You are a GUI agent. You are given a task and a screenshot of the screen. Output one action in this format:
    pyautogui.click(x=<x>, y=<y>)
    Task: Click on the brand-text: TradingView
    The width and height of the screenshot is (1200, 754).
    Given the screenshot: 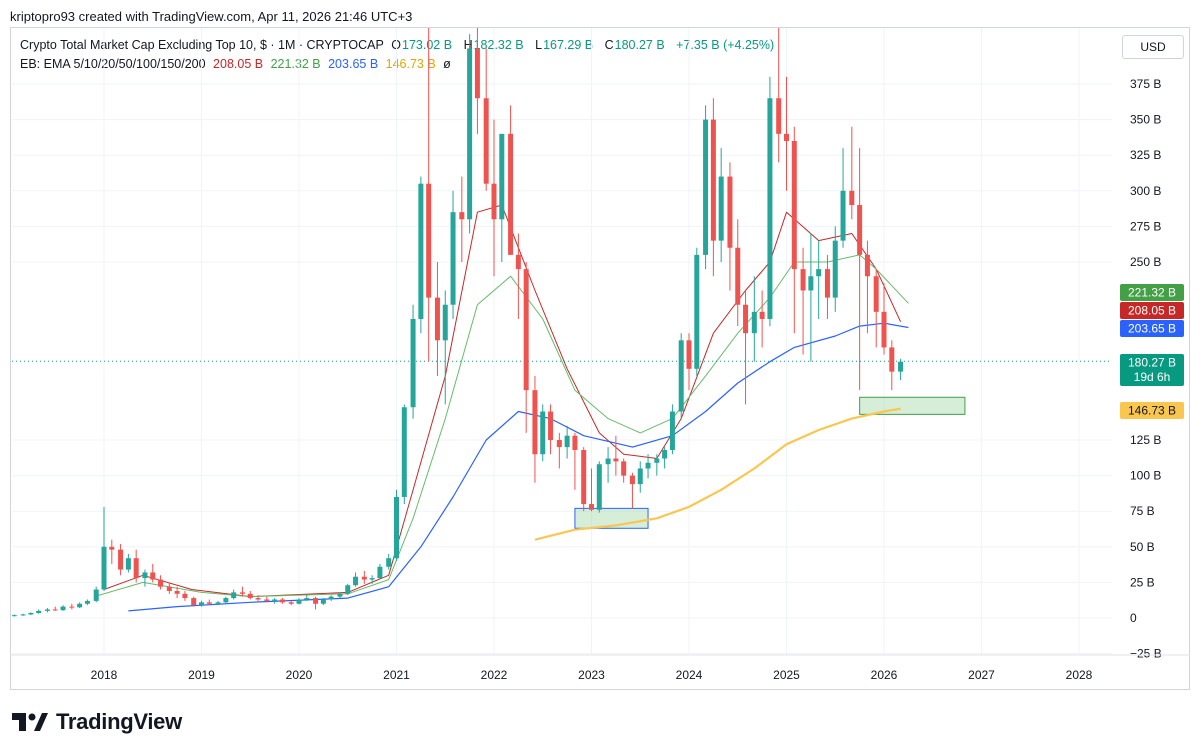 What is the action you would take?
    pyautogui.click(x=119, y=721)
    